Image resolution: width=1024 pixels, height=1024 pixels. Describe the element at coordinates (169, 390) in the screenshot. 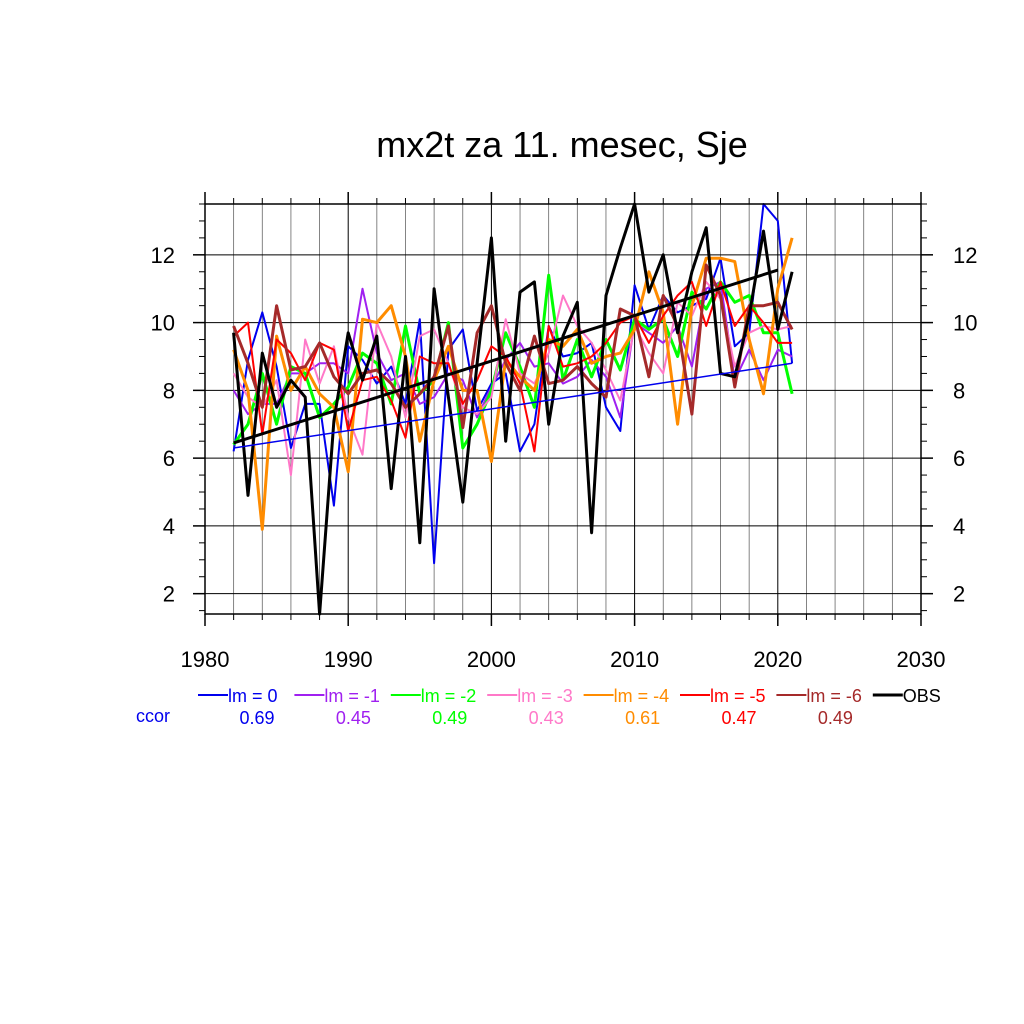

I see `y-tick-label-left: 8` at that location.